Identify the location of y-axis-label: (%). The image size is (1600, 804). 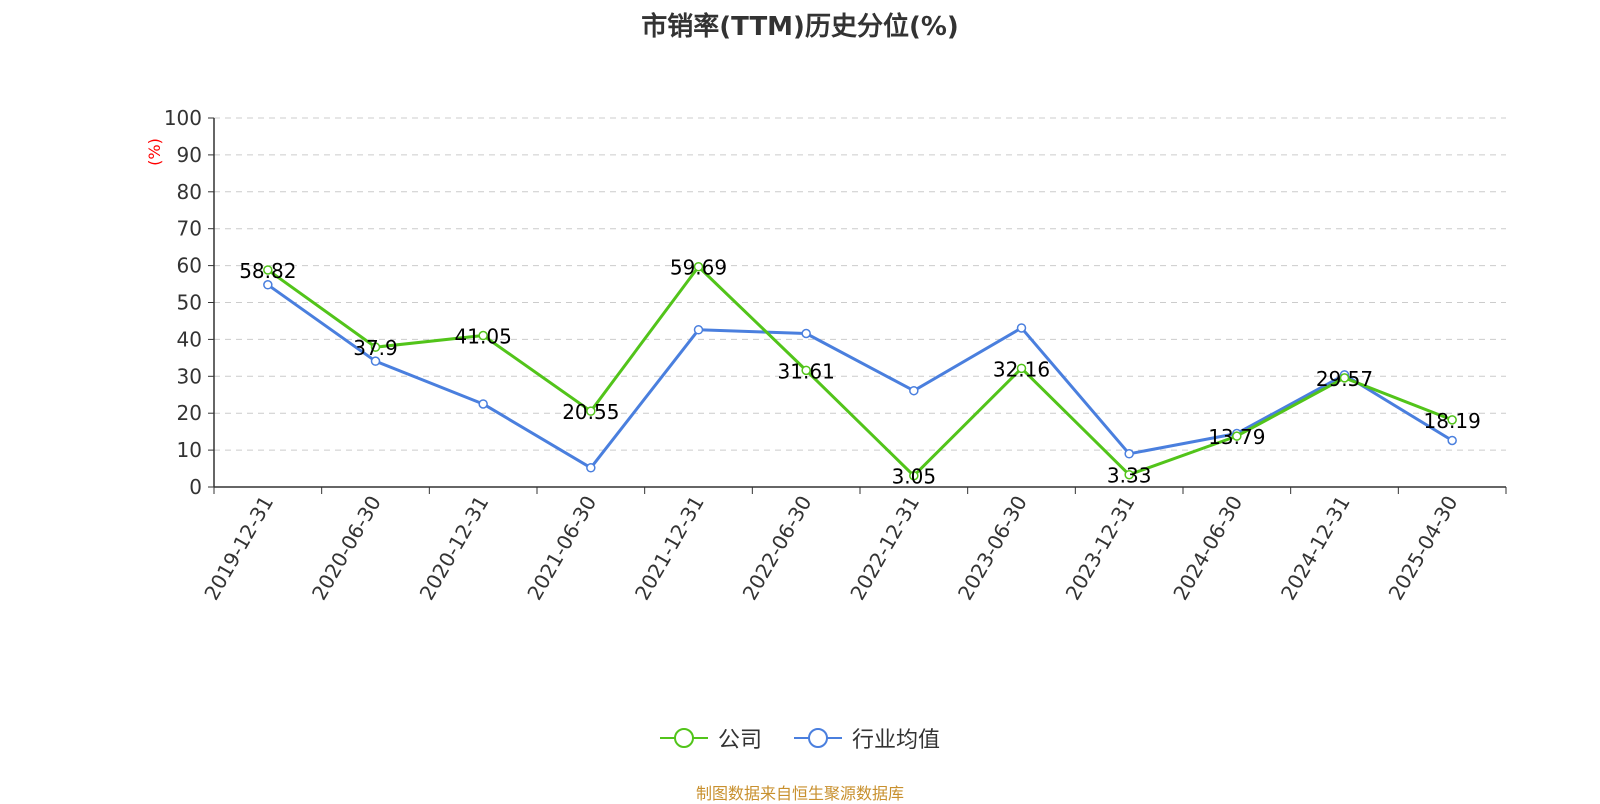
(154, 152).